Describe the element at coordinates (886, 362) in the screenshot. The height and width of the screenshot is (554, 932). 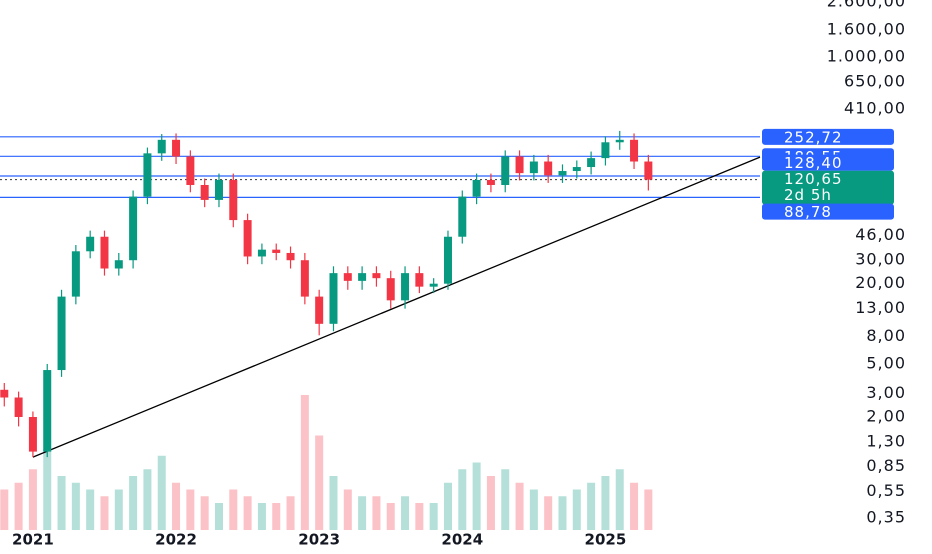
I see `y-tick-label: 5,00` at that location.